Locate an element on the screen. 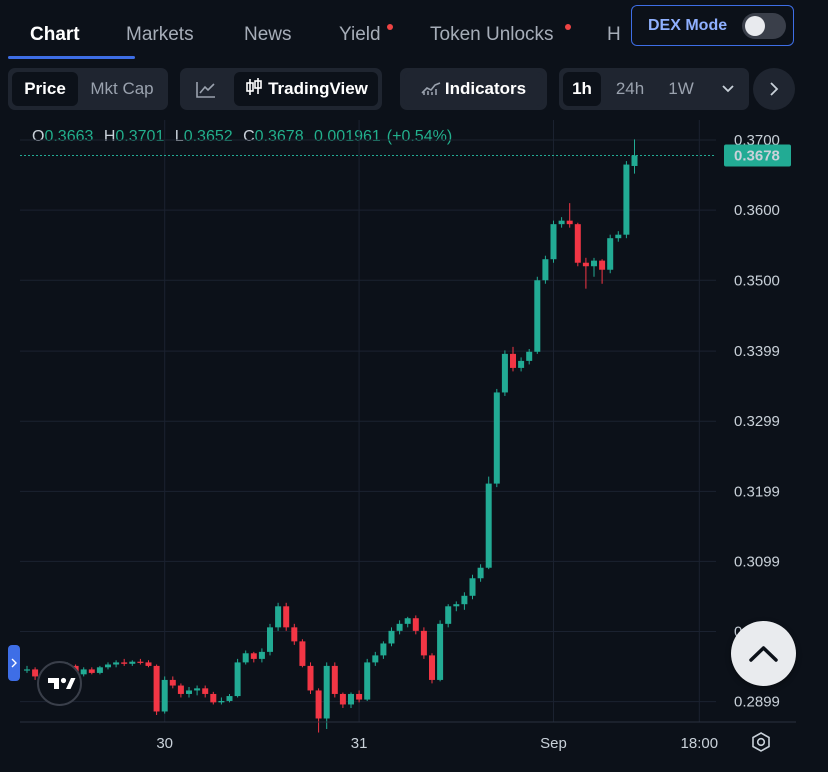 The width and height of the screenshot is (828, 772). indicators-button: Indicators is located at coordinates (473, 89).